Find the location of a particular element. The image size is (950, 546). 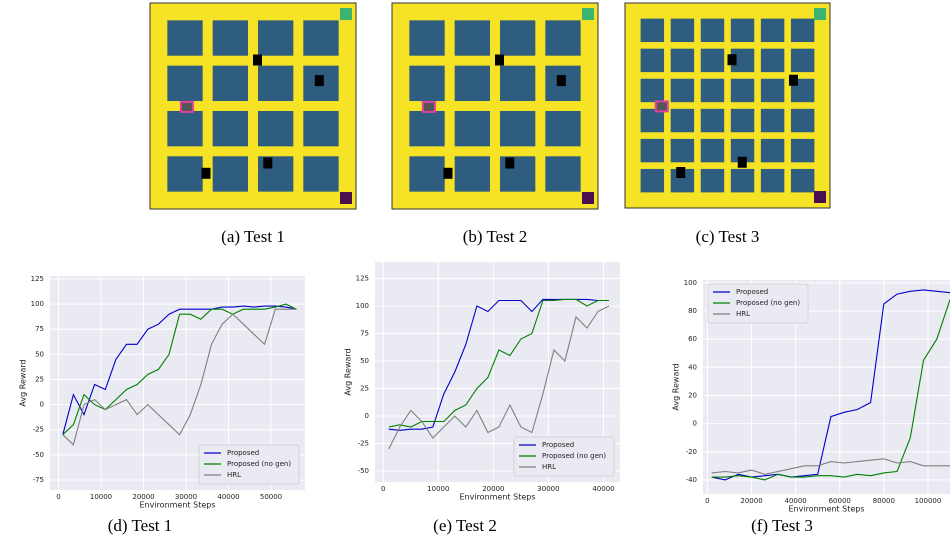

y-tick-label: 100 is located at coordinates (37, 304).